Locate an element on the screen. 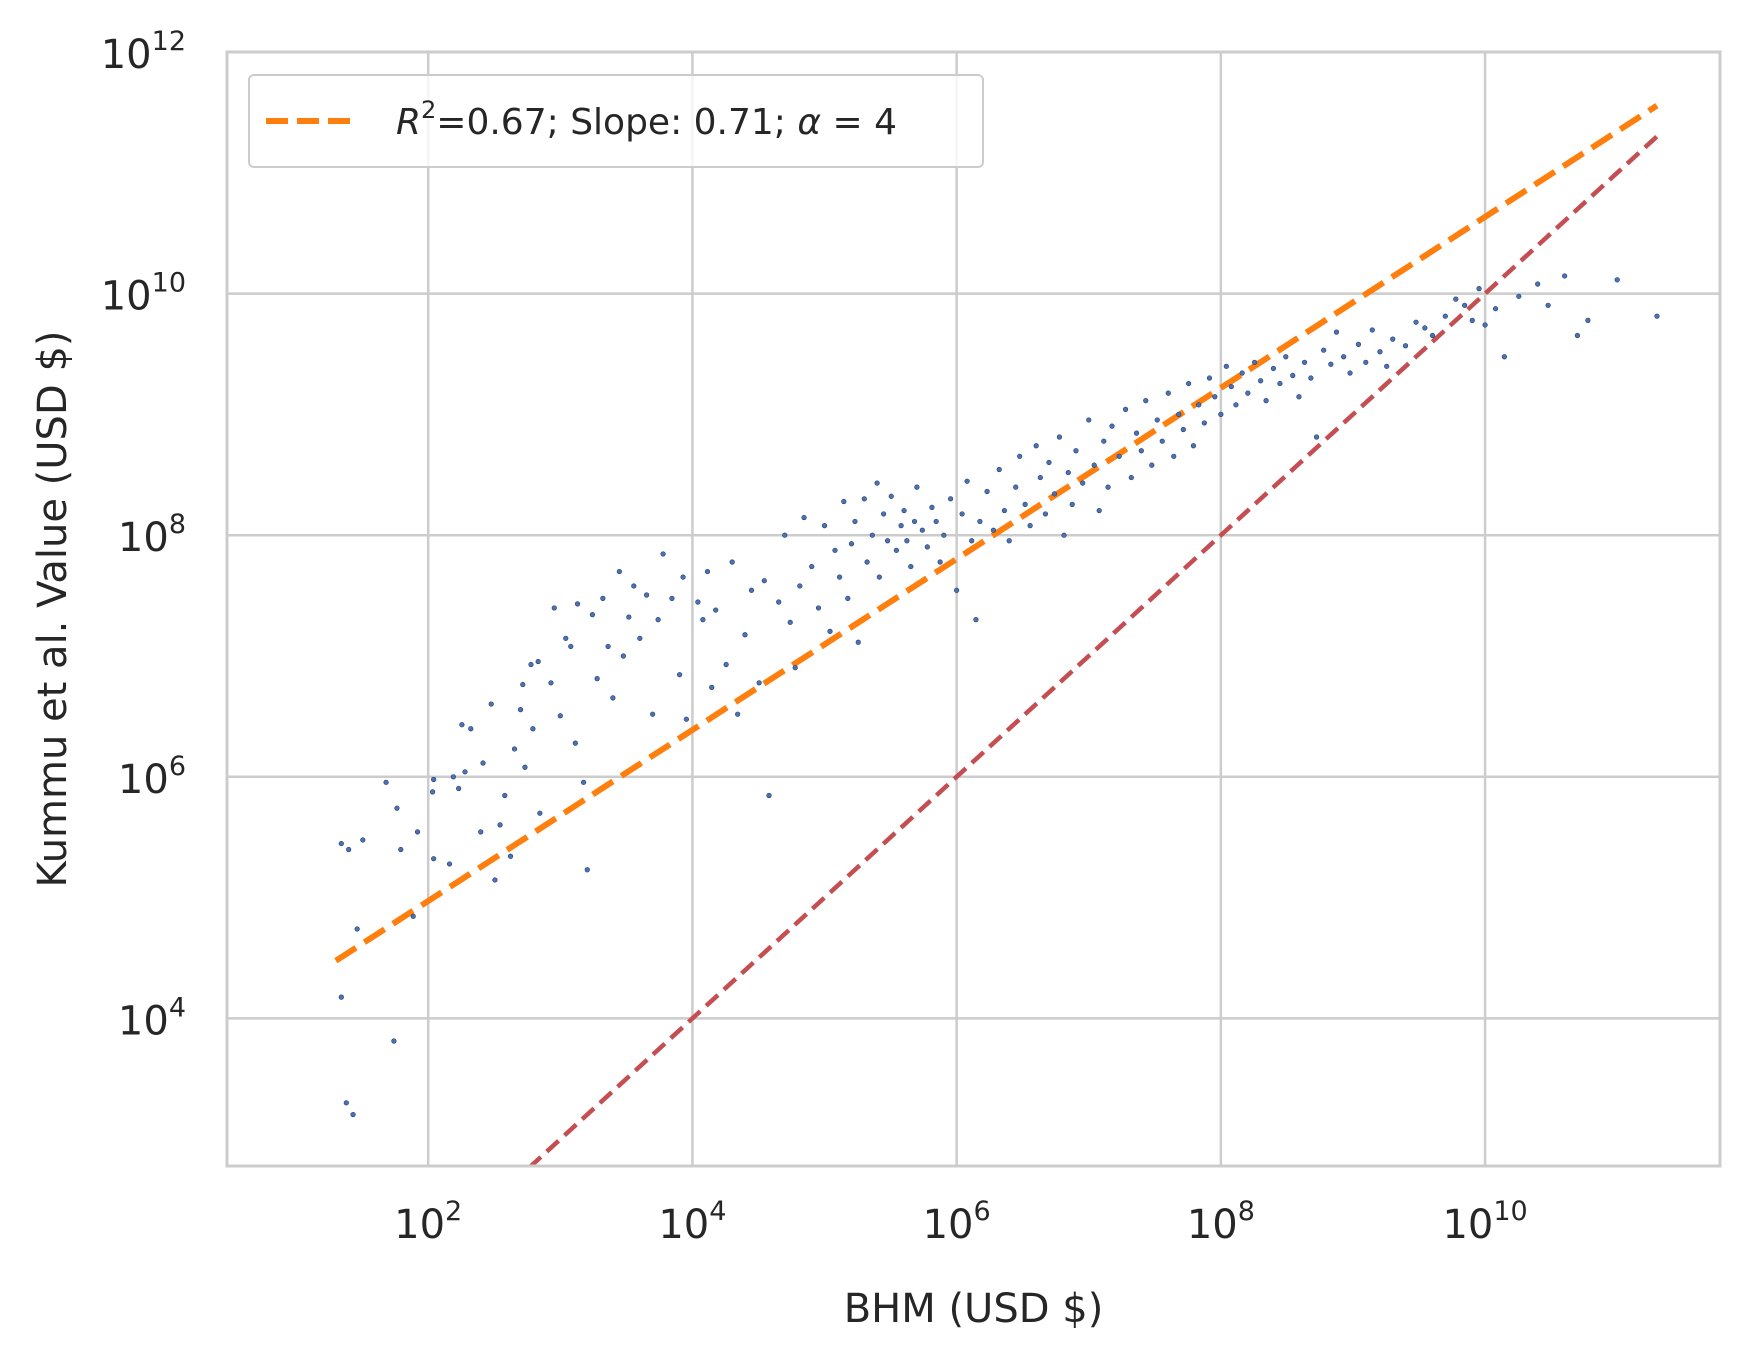 The image size is (1743, 1358). x-tick-label: 10² is located at coordinates (428, 1222).